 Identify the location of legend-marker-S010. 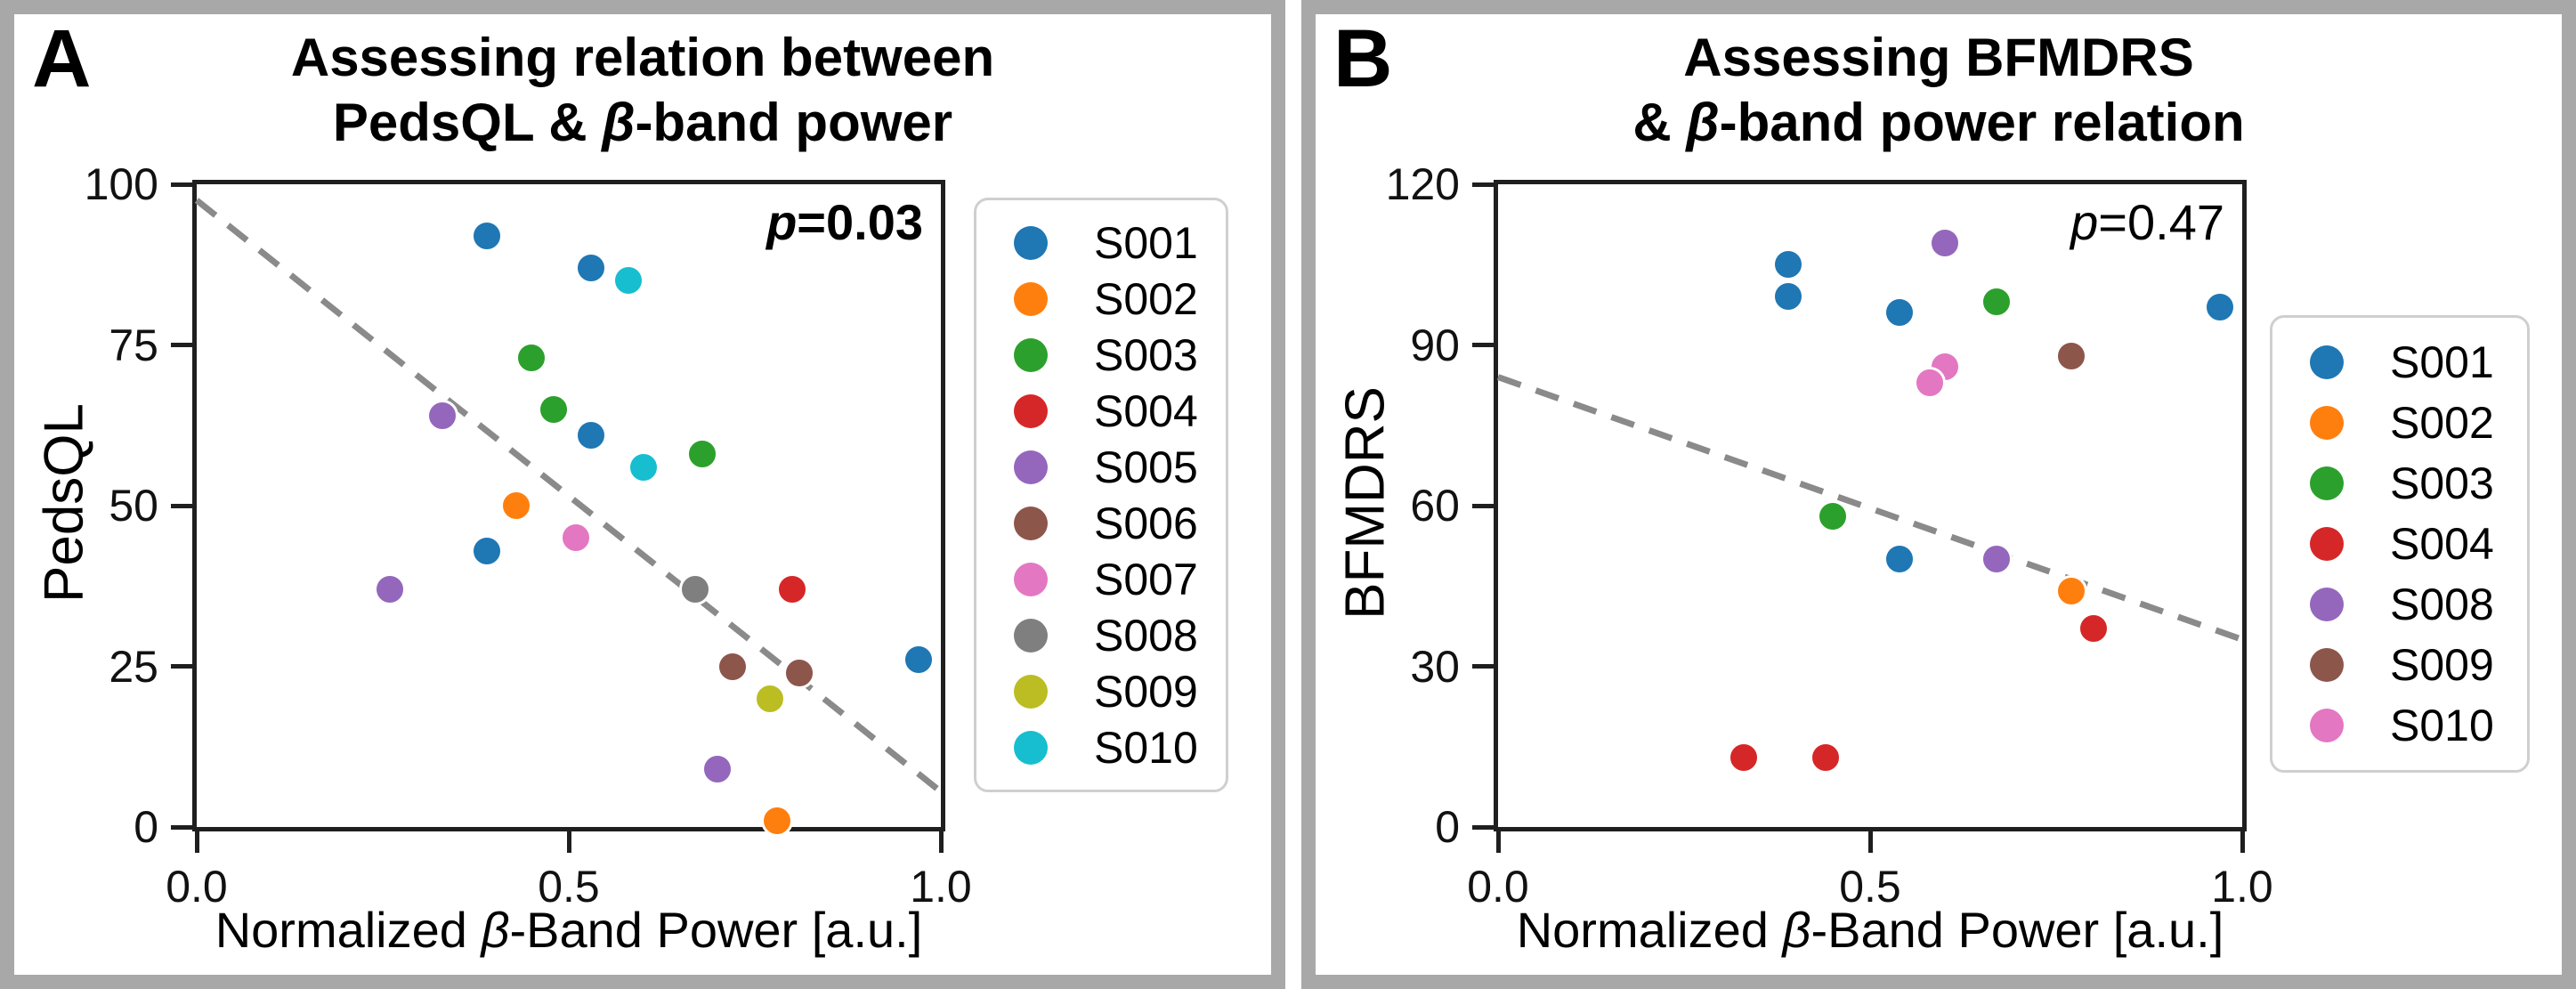
(2327, 725).